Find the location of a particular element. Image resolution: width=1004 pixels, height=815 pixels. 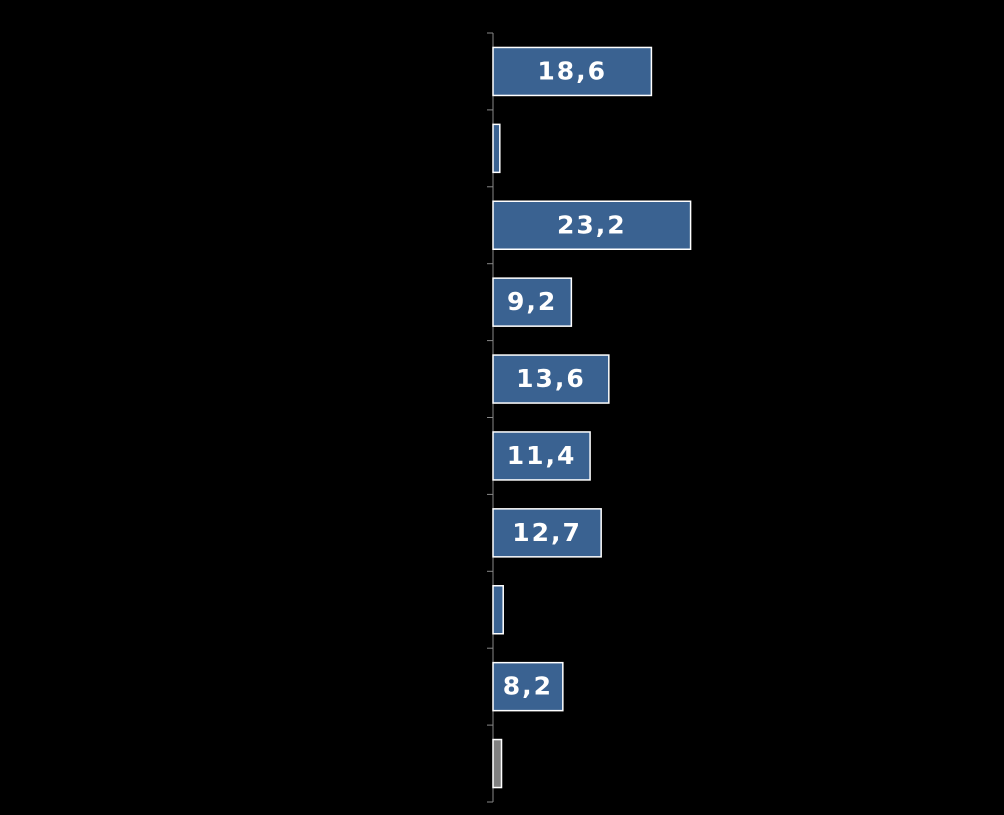

data-label: 18,6 is located at coordinates (572, 70).